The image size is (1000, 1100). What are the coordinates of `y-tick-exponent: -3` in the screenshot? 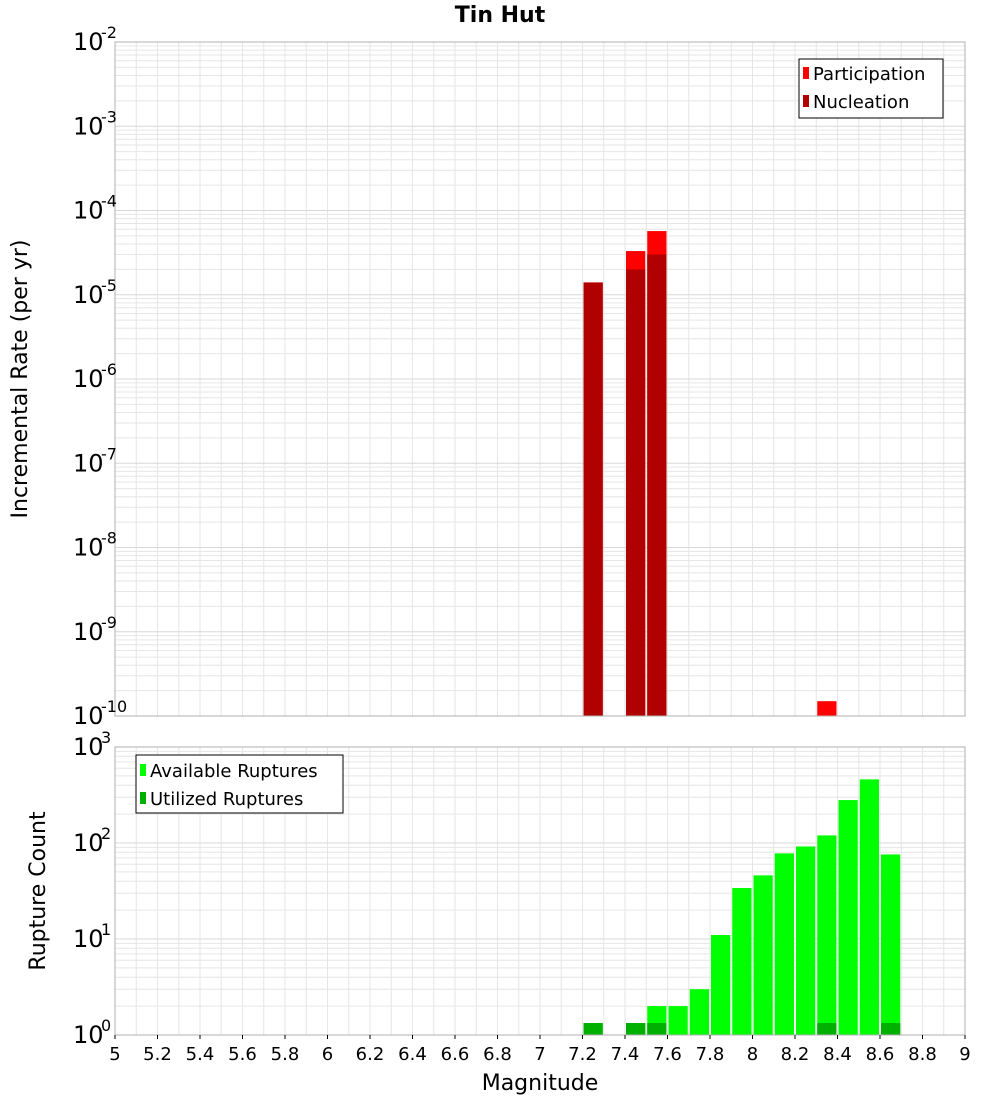 It's located at (109, 116).